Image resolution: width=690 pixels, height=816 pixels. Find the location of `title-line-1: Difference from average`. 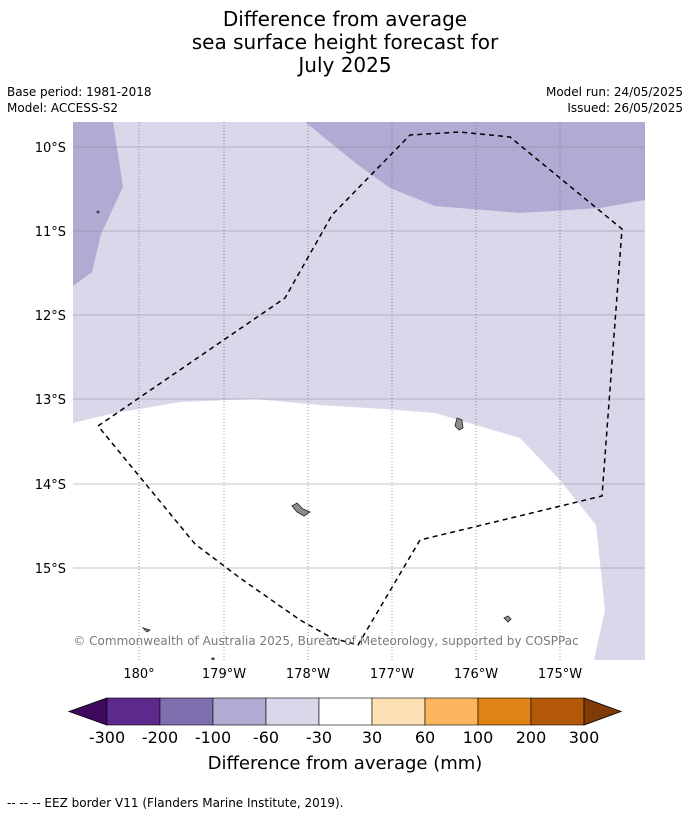

title-line-1: Difference from average is located at coordinates (345, 19).